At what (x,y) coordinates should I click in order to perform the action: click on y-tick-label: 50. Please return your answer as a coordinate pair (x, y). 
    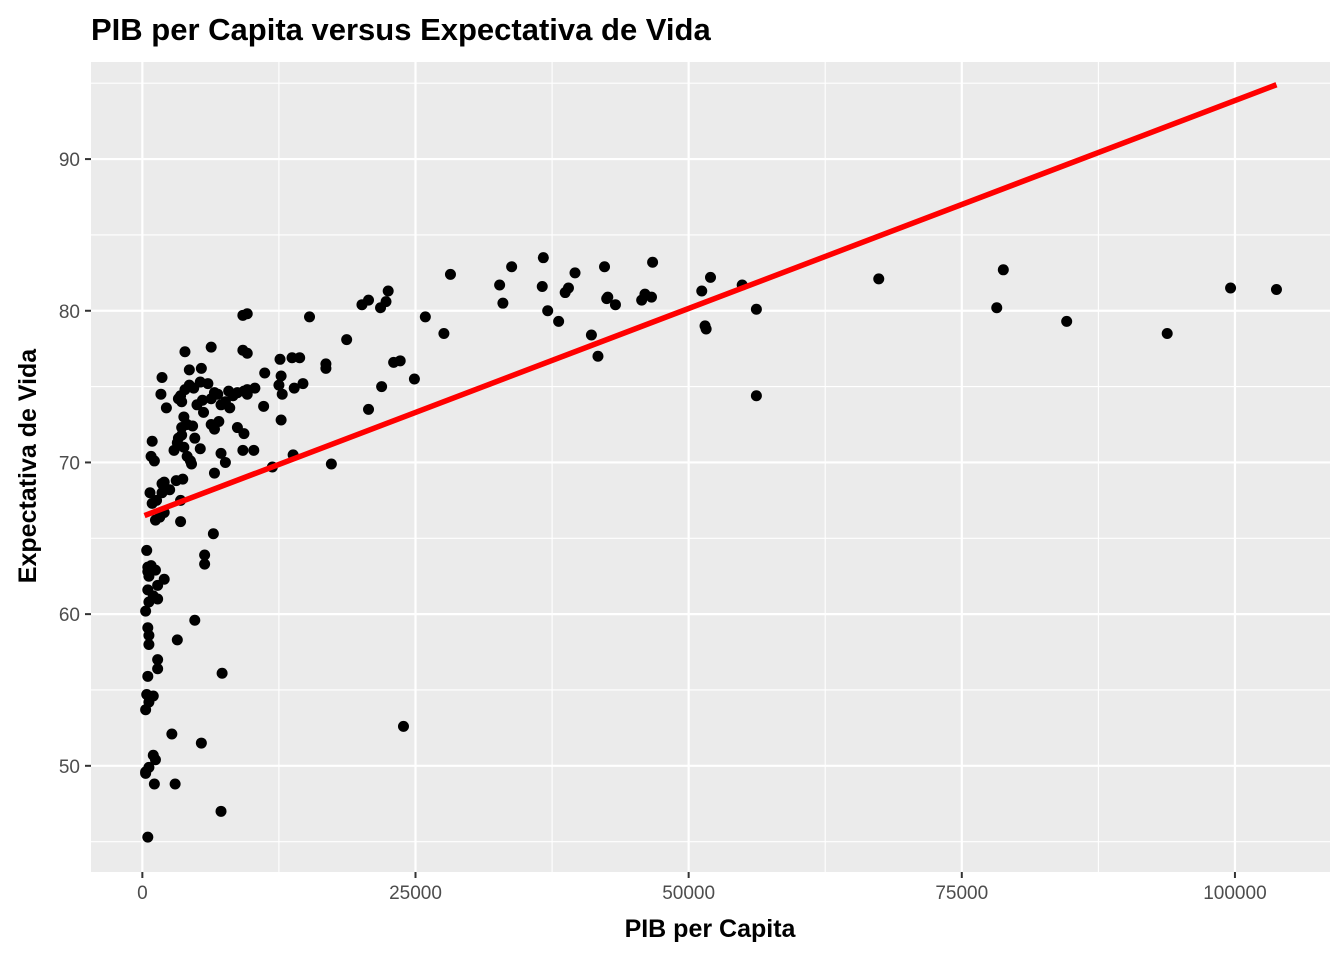
    Looking at the image, I should click on (69, 767).